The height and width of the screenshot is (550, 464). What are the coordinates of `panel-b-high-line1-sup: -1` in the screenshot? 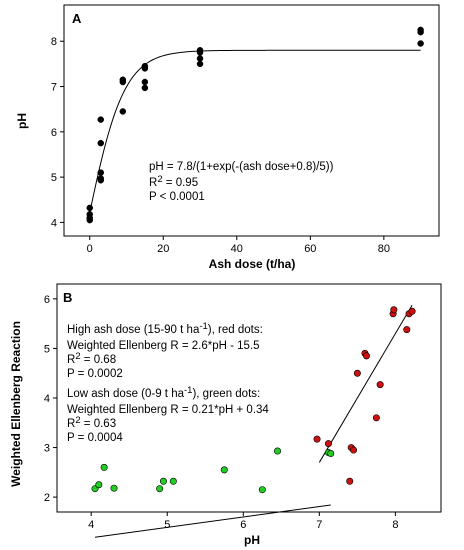 It's located at (203, 326).